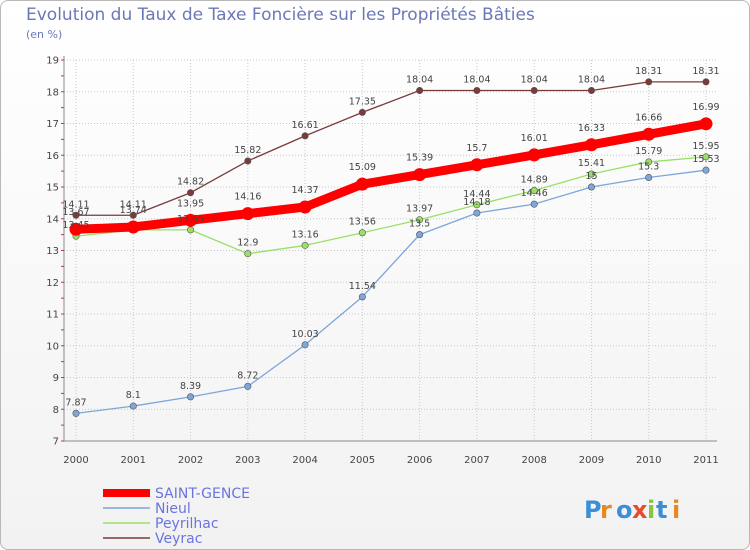 The width and height of the screenshot is (750, 550). What do you see at coordinates (133, 460) in the screenshot?
I see `x-tick-label: 2001` at bounding box center [133, 460].